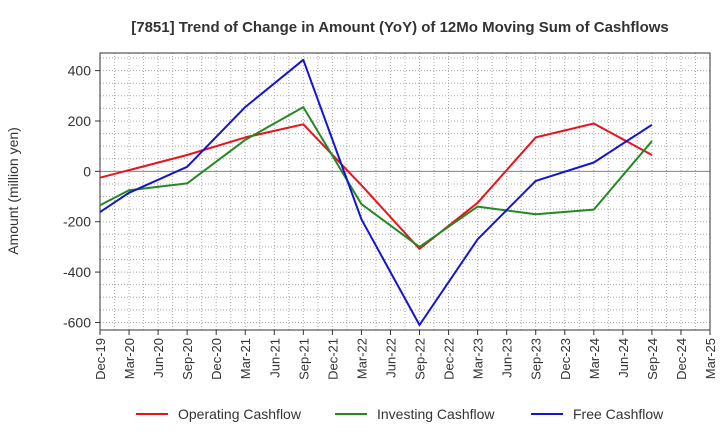  What do you see at coordinates (80, 121) in the screenshot?
I see `y-tick-label: 200` at bounding box center [80, 121].